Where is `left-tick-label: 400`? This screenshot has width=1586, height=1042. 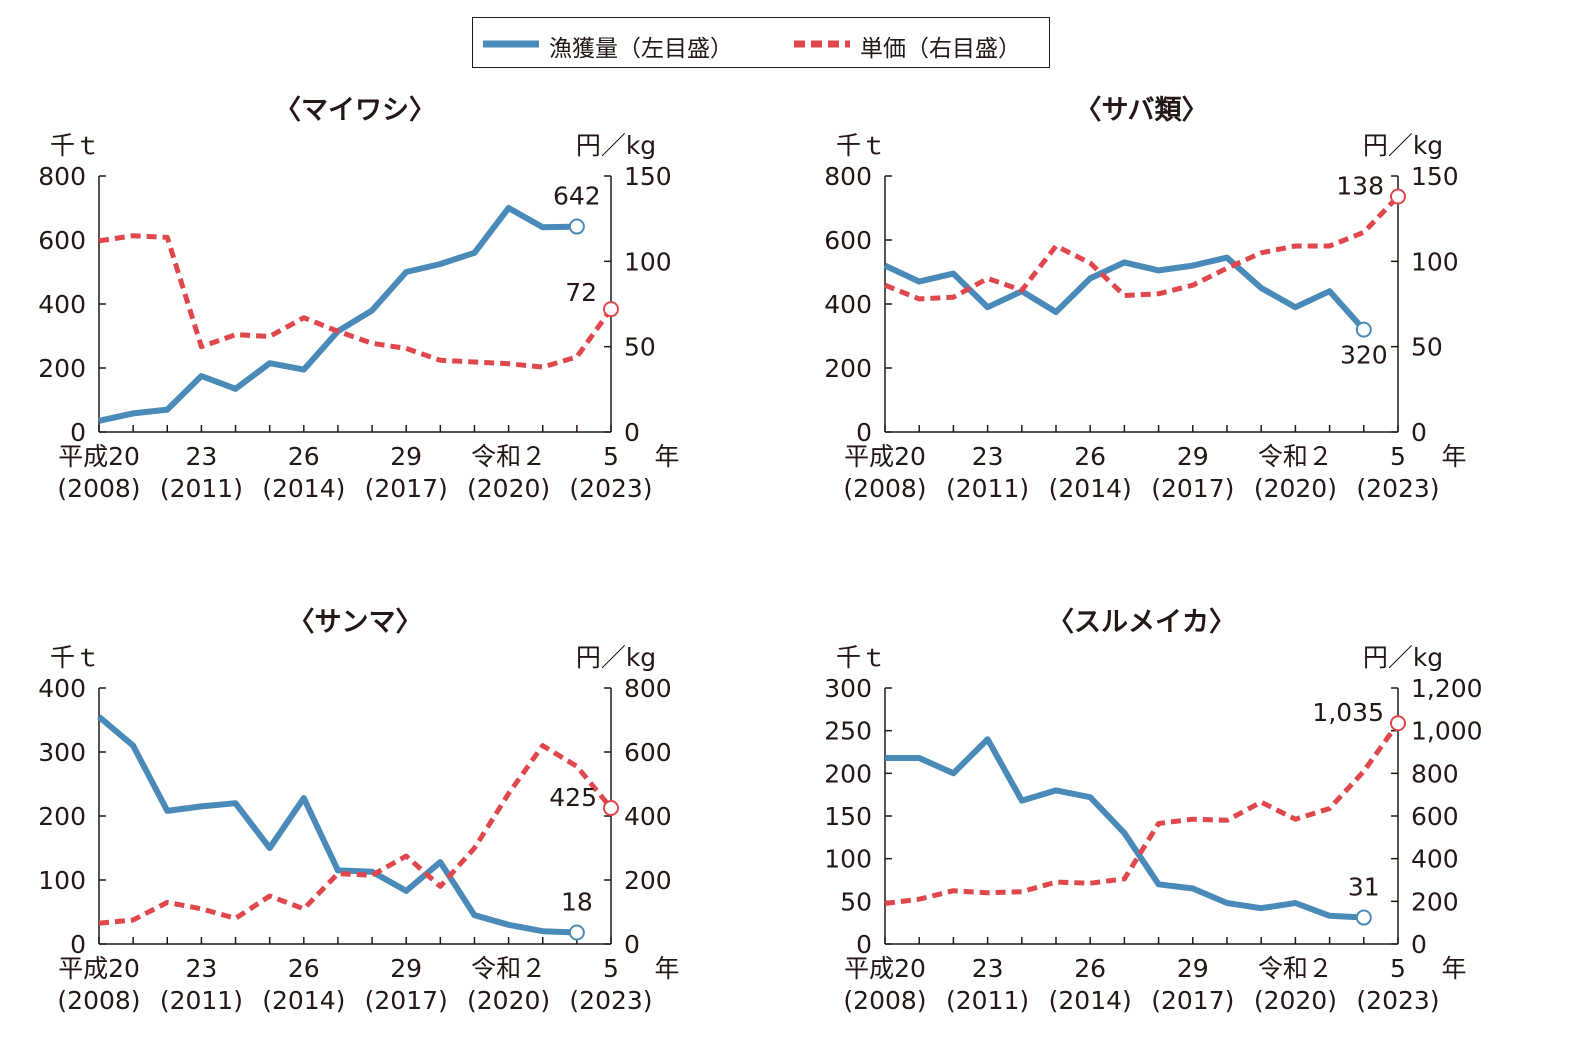
left-tick-label: 400 is located at coordinates (62, 688).